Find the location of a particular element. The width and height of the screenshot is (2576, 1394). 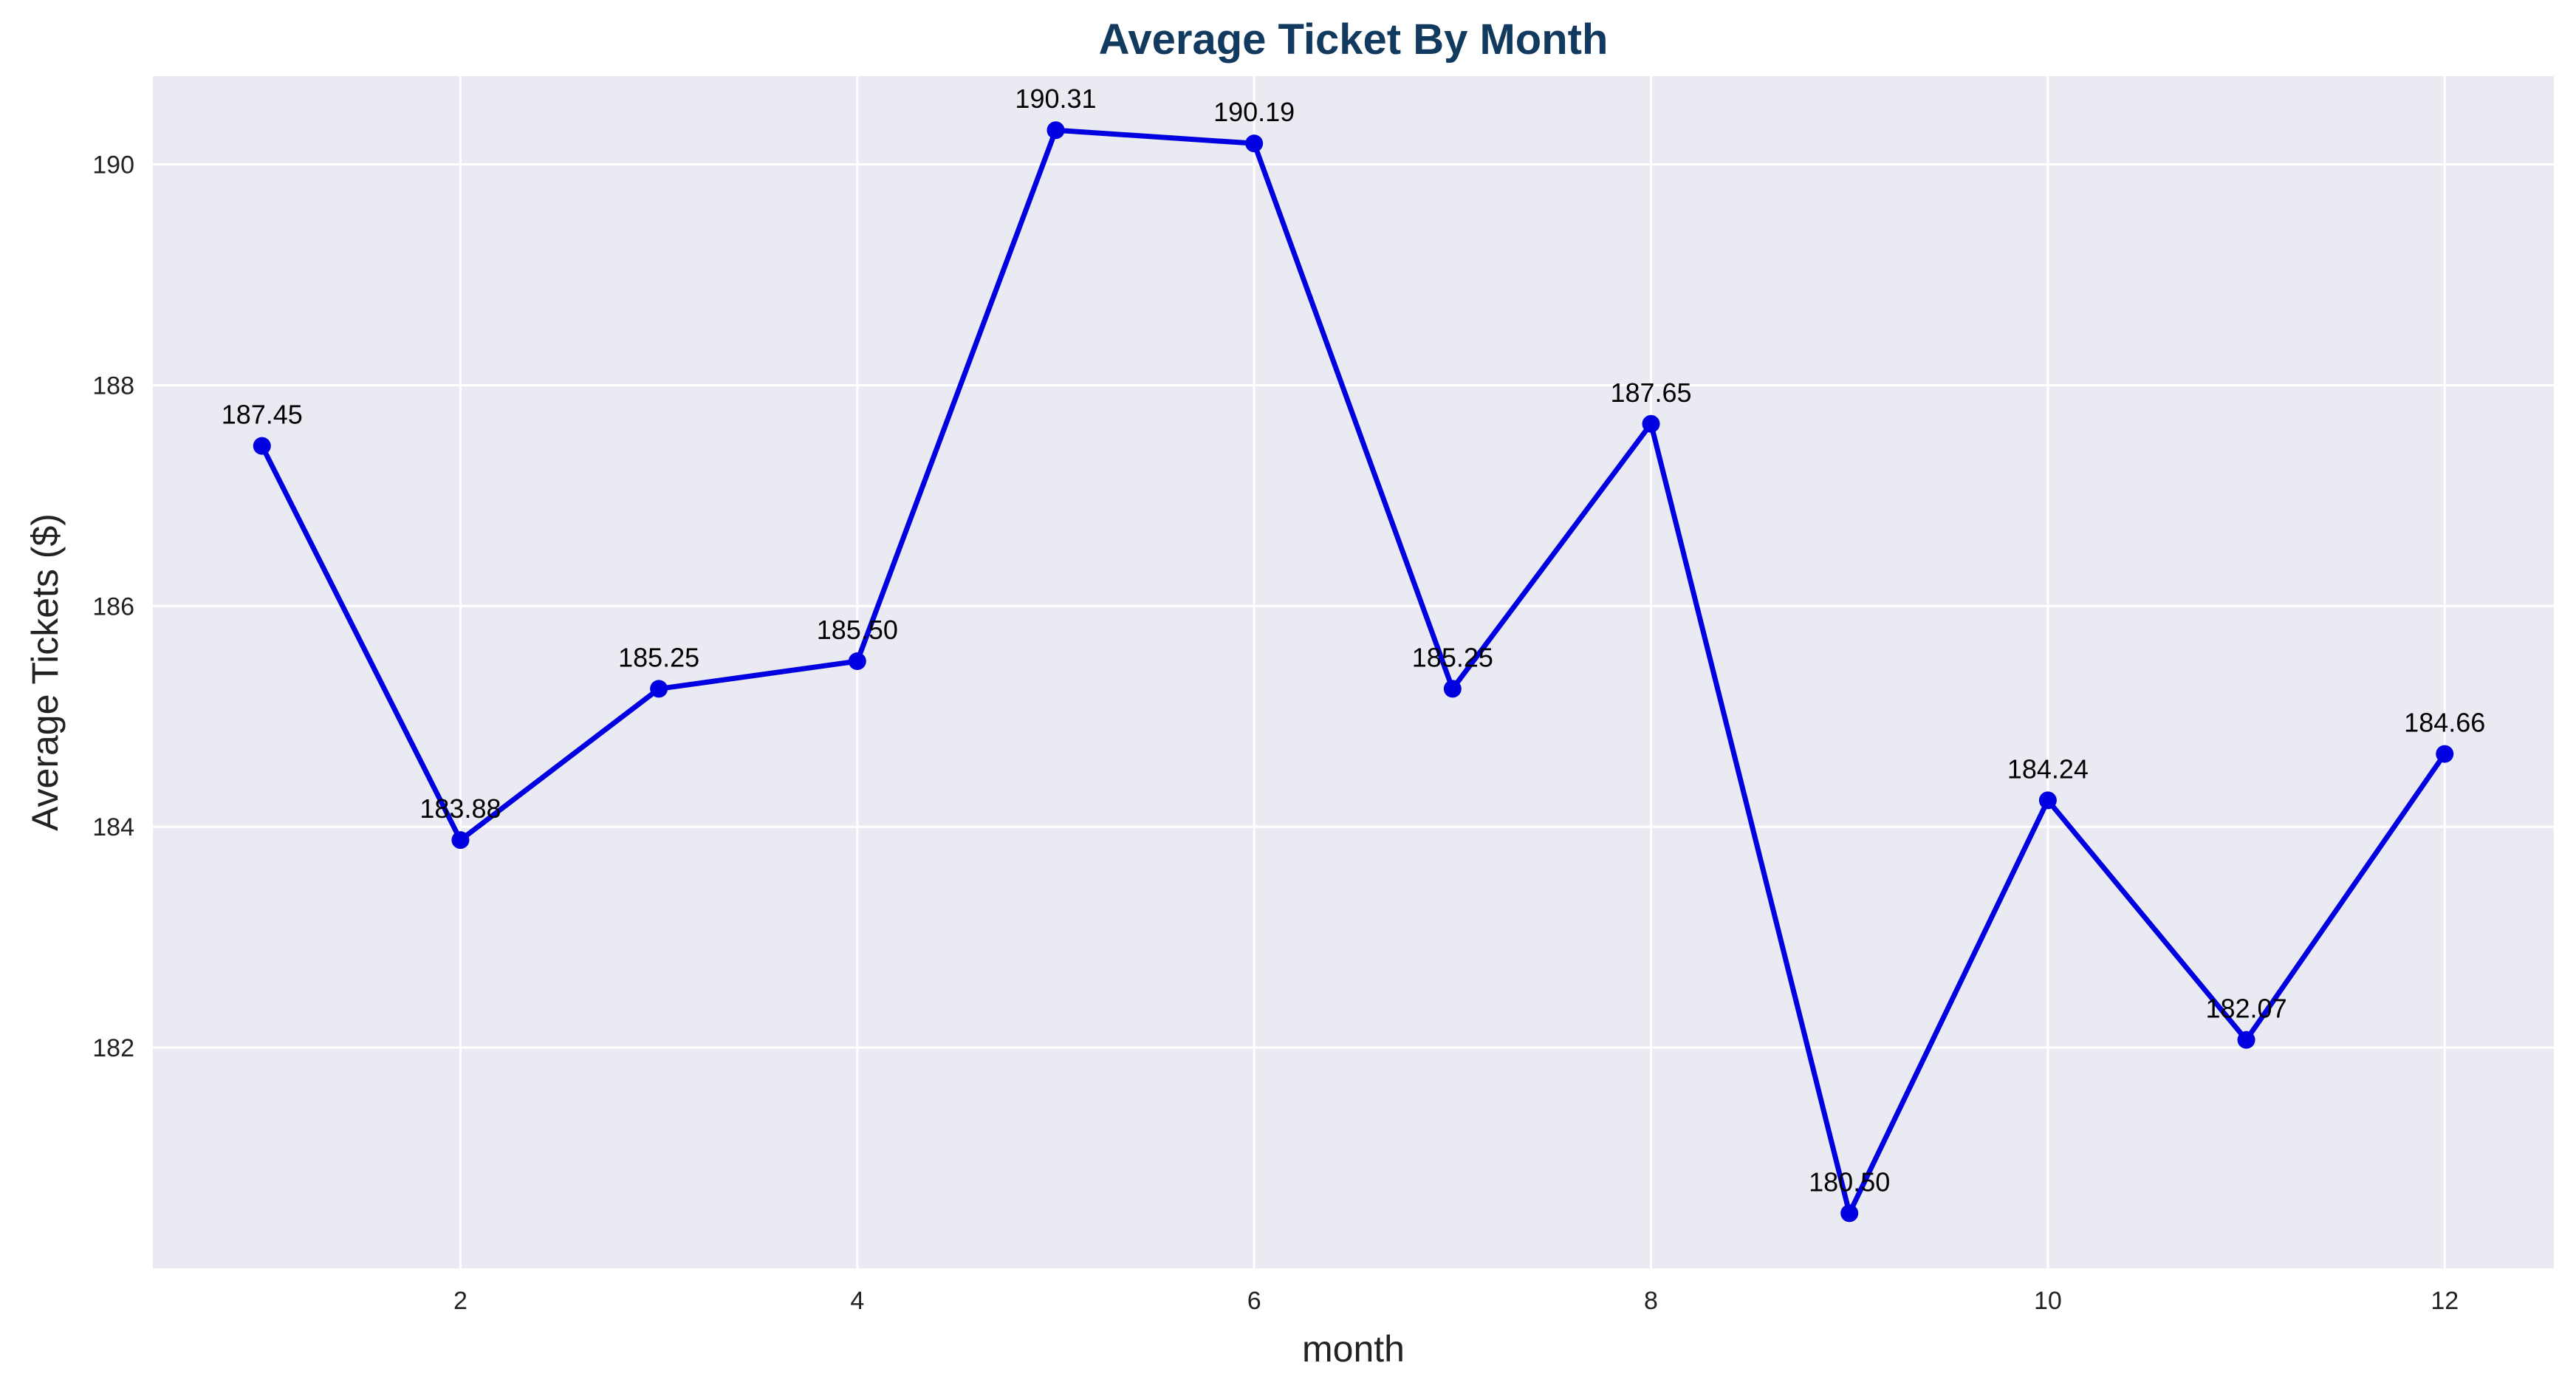

x-axis-ticks: 2 4 6 8 10 12 is located at coordinates (1456, 1301).